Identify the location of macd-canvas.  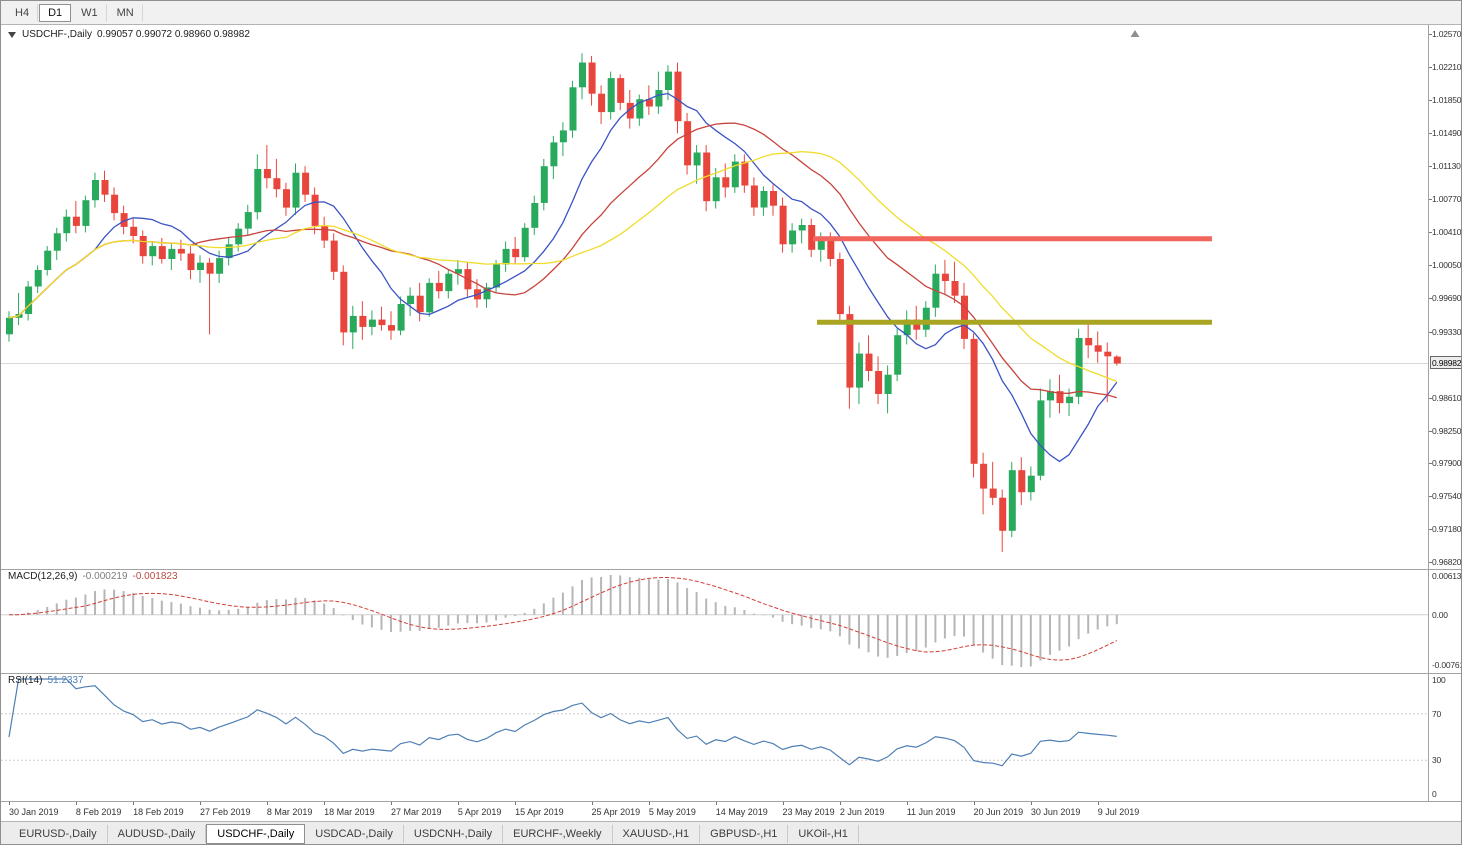
(714, 621).